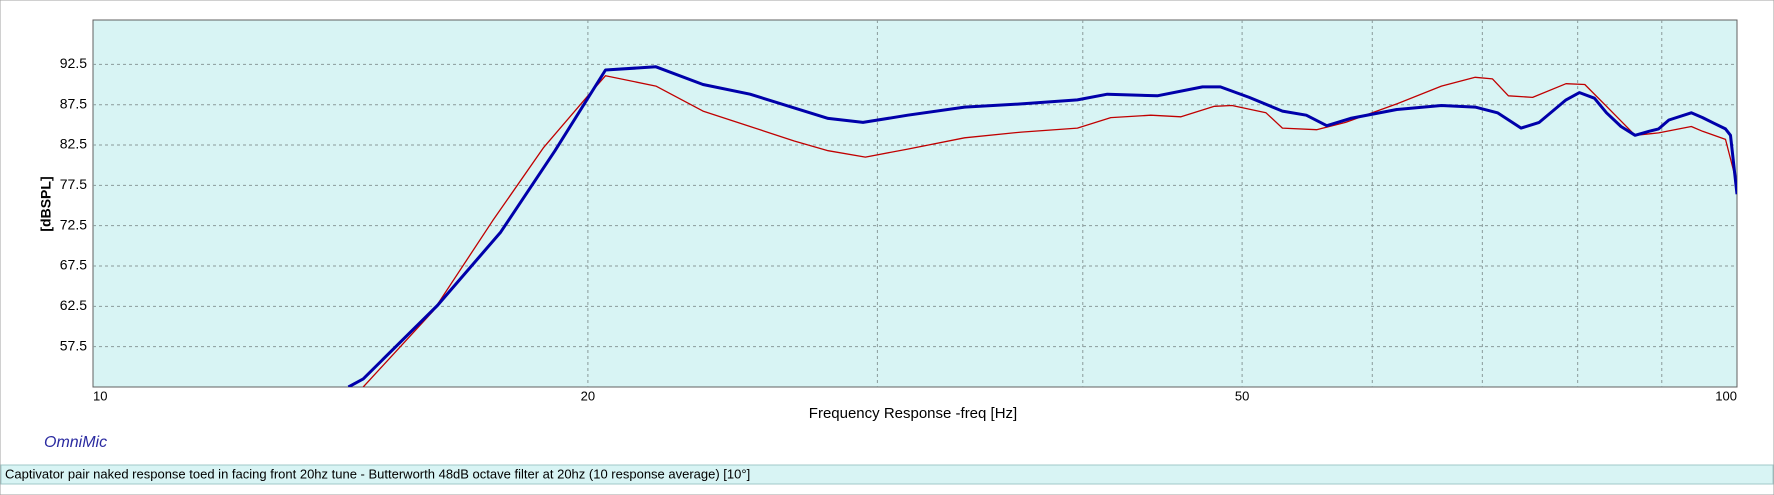 The height and width of the screenshot is (495, 1774). What do you see at coordinates (73, 224) in the screenshot?
I see `y-tick-label: 72.5` at bounding box center [73, 224].